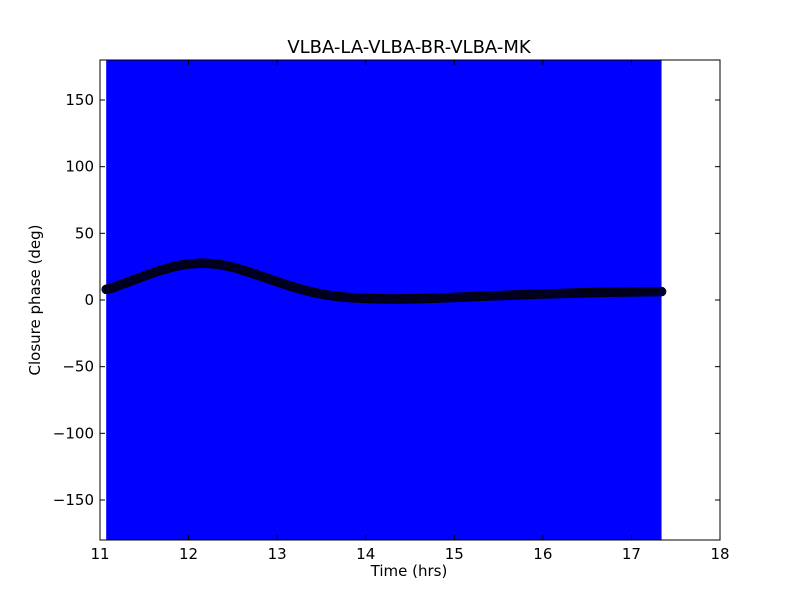 The height and width of the screenshot is (600, 800). What do you see at coordinates (409, 571) in the screenshot?
I see `x-axis-label: Time (hrs)` at bounding box center [409, 571].